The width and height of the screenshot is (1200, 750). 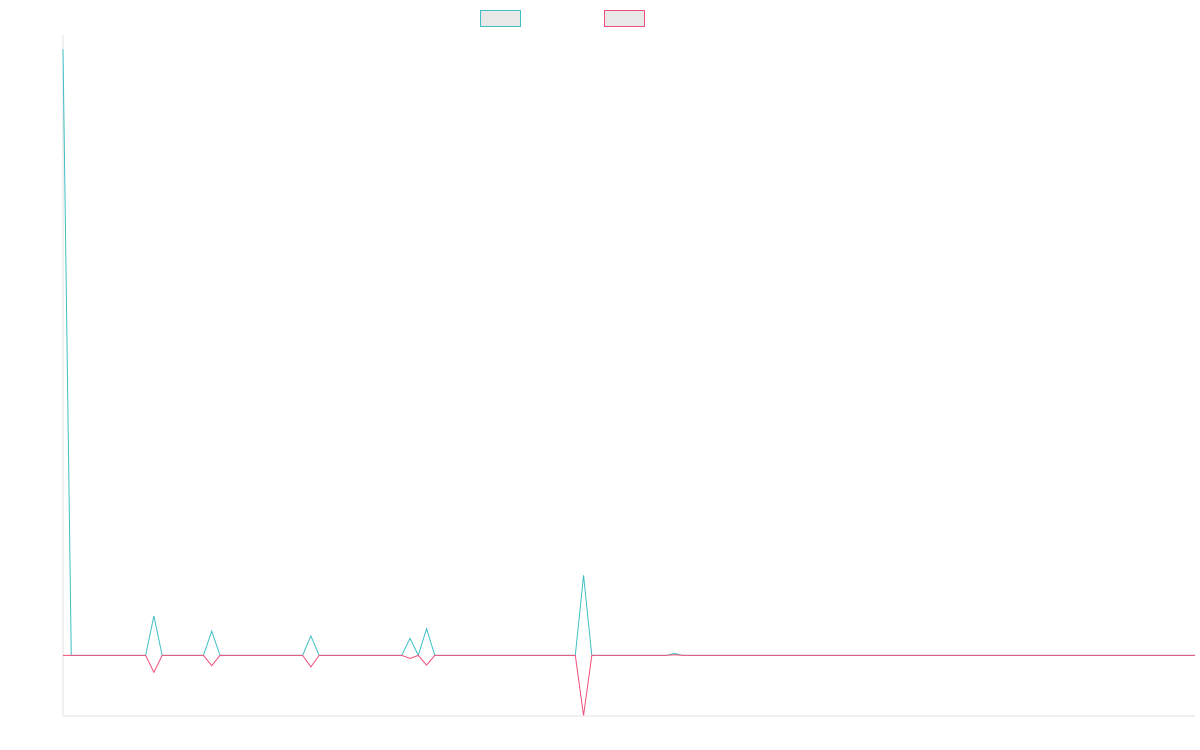 What do you see at coordinates (562, 18) in the screenshot?
I see `legend` at bounding box center [562, 18].